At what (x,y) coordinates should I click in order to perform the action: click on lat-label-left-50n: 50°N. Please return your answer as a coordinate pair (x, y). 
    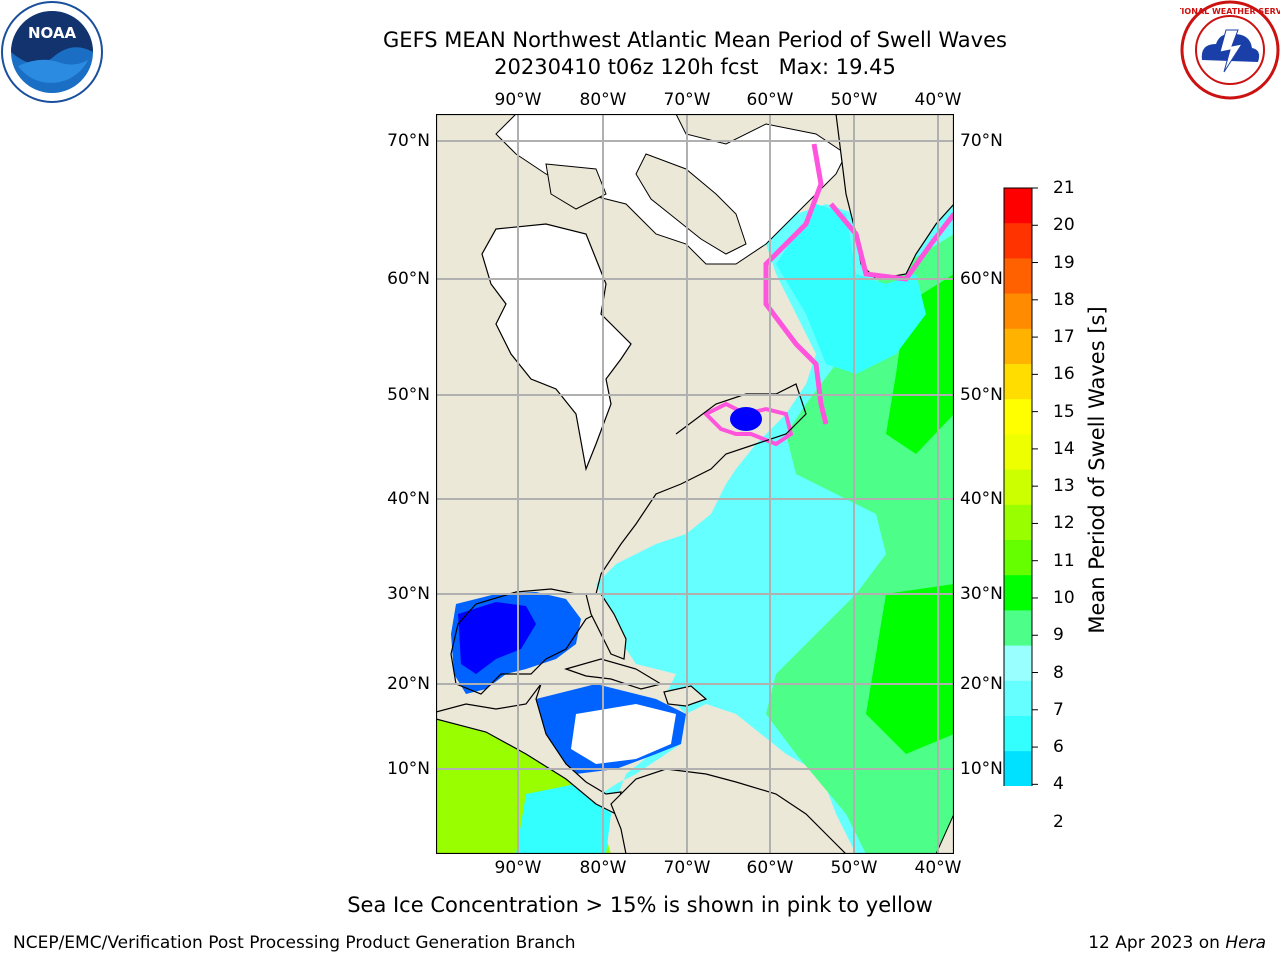
    Looking at the image, I should click on (408, 395).